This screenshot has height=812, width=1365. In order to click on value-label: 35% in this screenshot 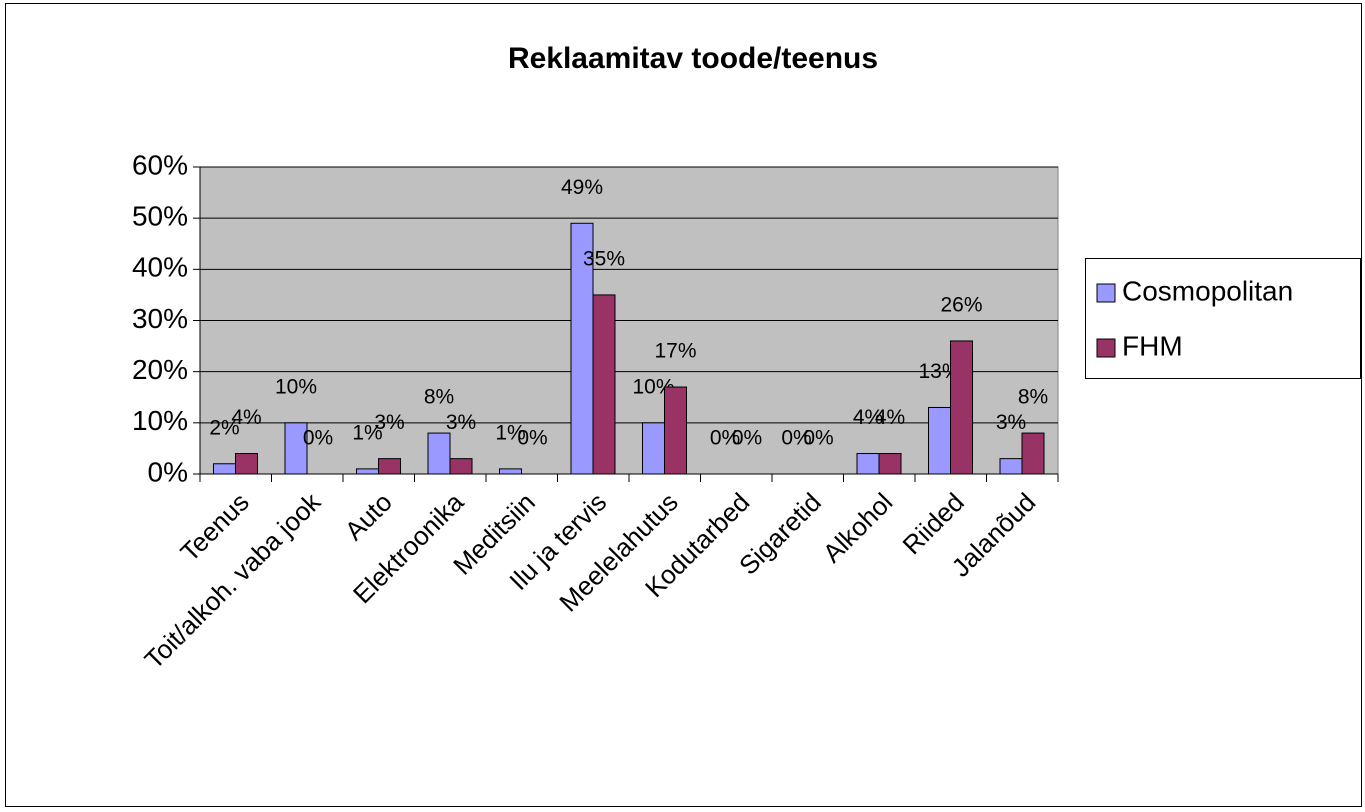, I will do `click(604, 258)`.